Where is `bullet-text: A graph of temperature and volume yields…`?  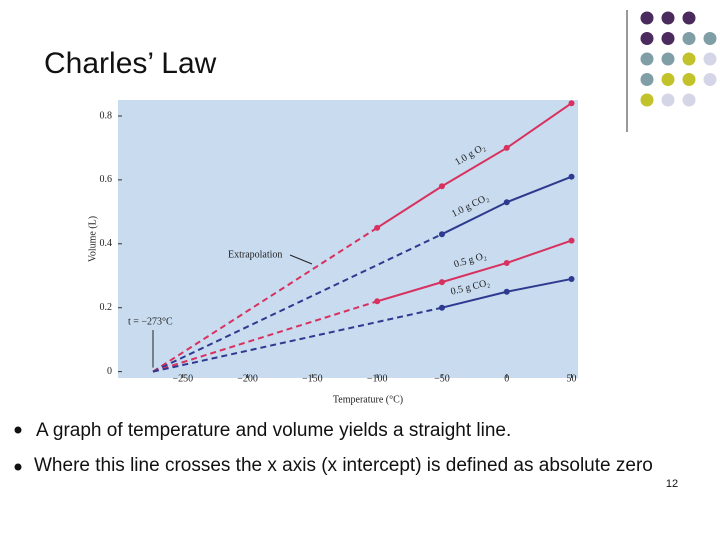
bullet-text: A graph of temperature and volume yields… is located at coordinates (273, 430).